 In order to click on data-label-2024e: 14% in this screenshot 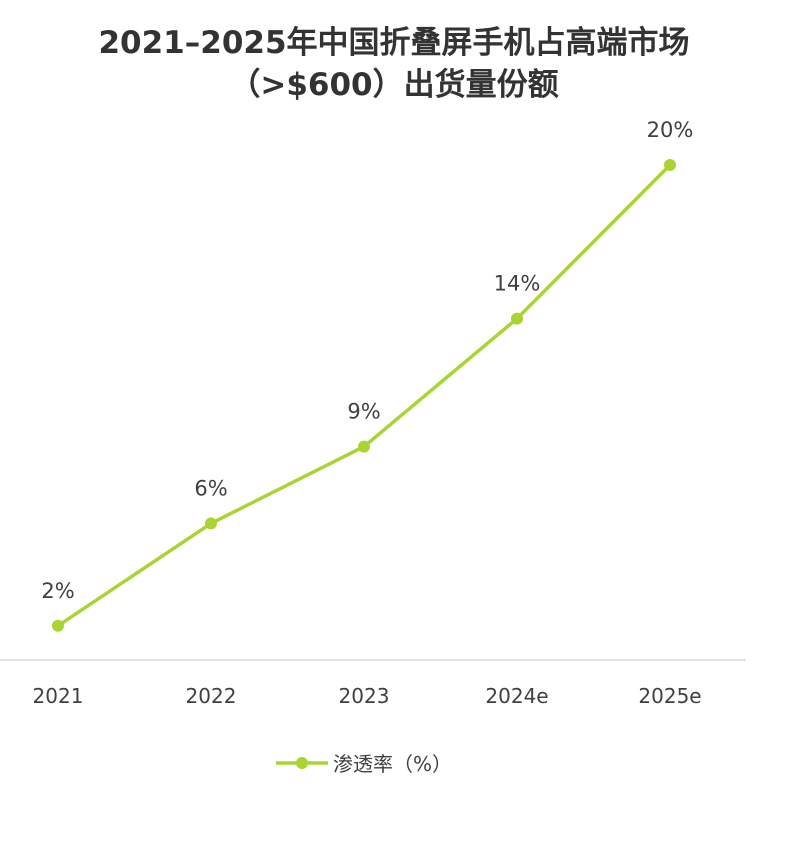, I will do `click(517, 284)`.